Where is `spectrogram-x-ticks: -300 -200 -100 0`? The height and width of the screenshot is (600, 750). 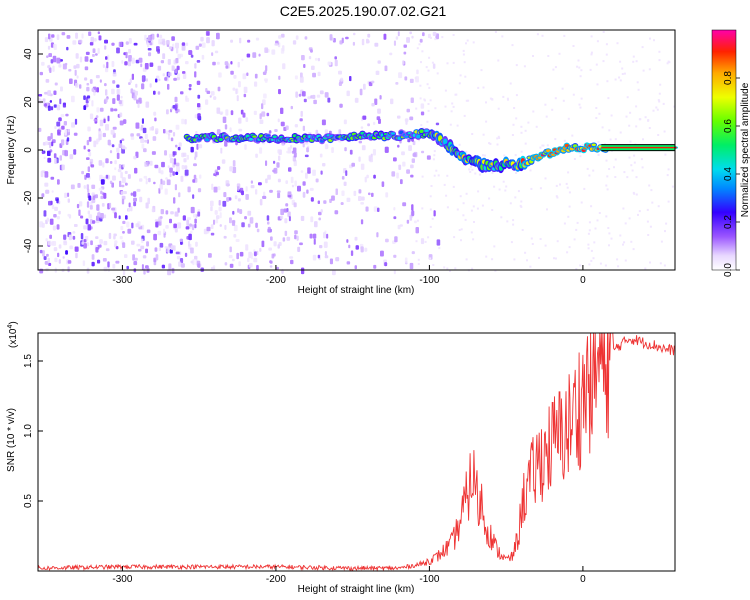 spectrogram-x-ticks: -300 -200 -100 0 is located at coordinates (349, 275).